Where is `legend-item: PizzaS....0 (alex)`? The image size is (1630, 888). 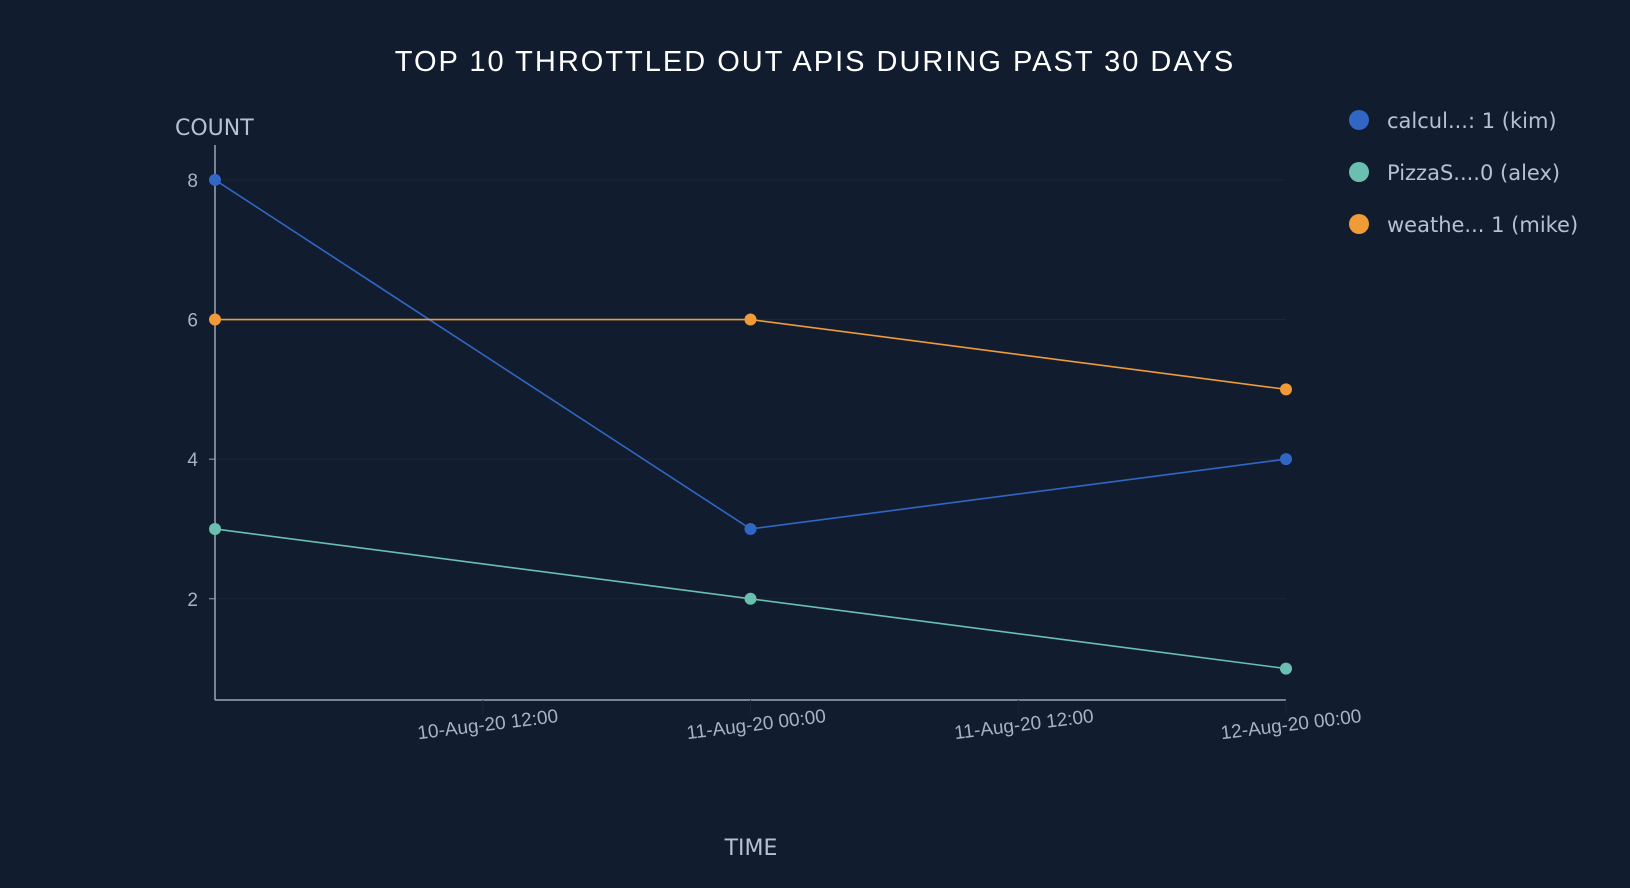 legend-item: PizzaS....0 (alex) is located at coordinates (1454, 173).